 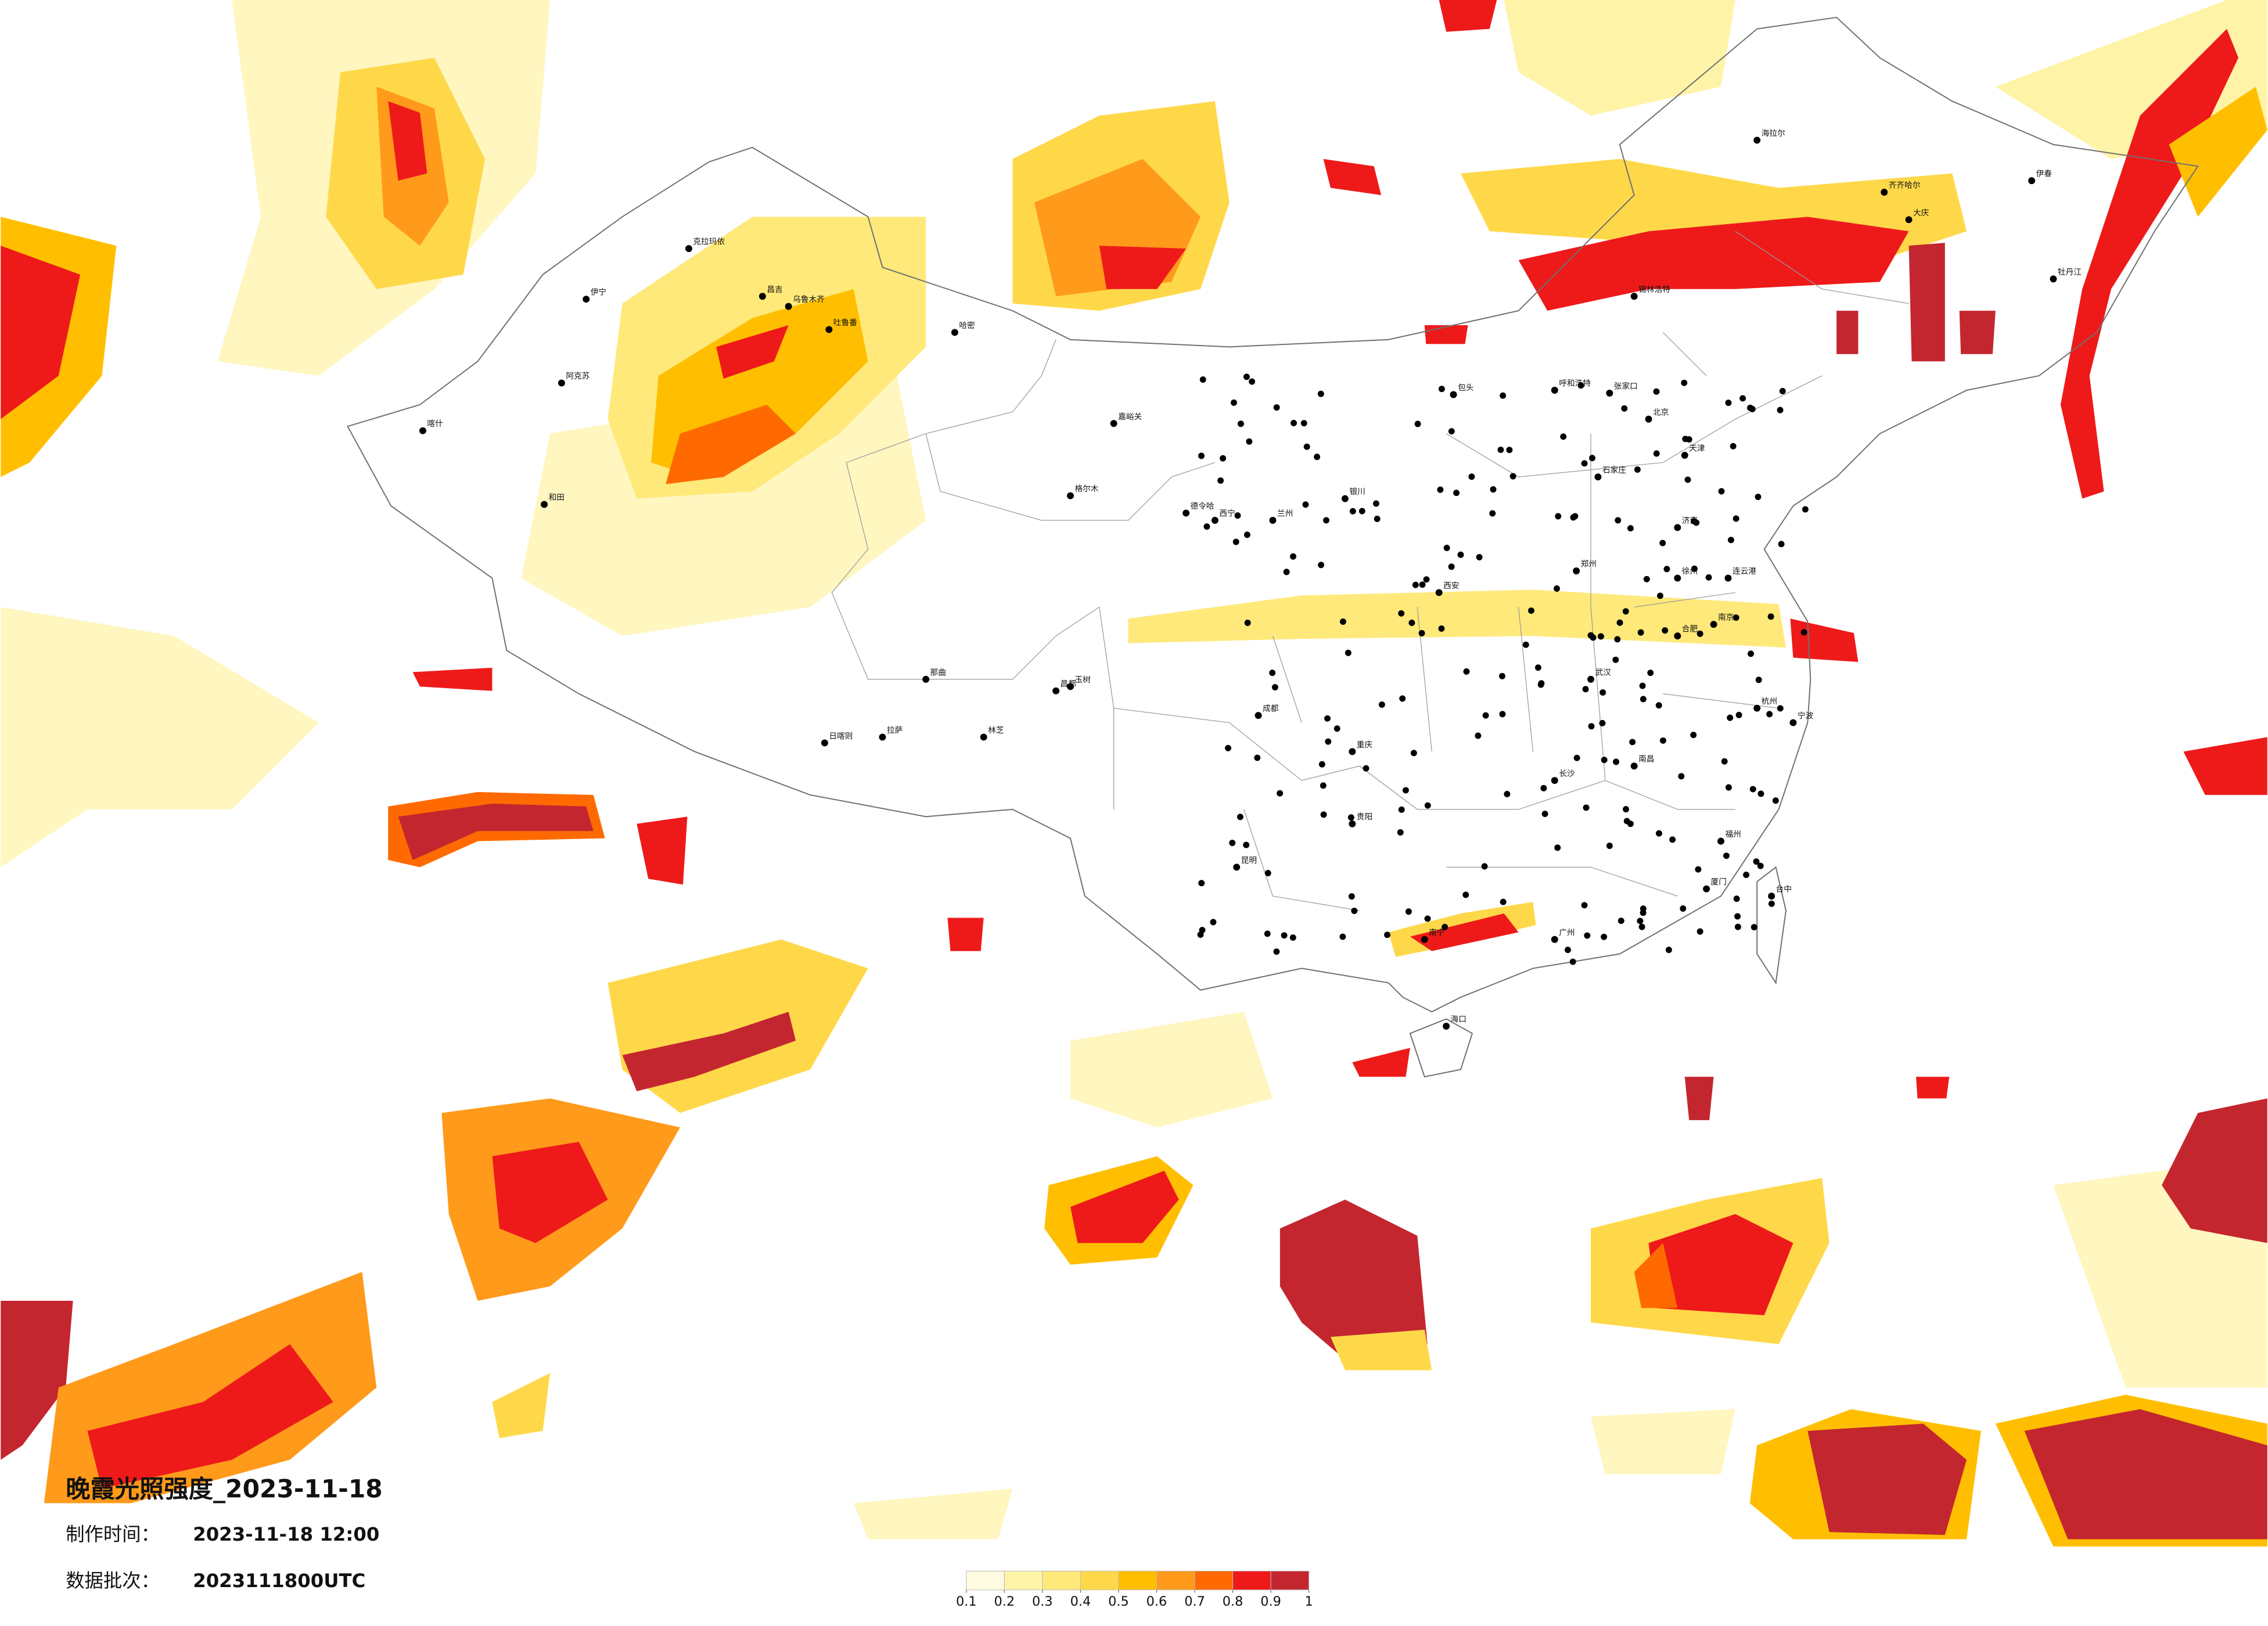 I want to click on city-label: 昌吉, so click(x=774, y=289).